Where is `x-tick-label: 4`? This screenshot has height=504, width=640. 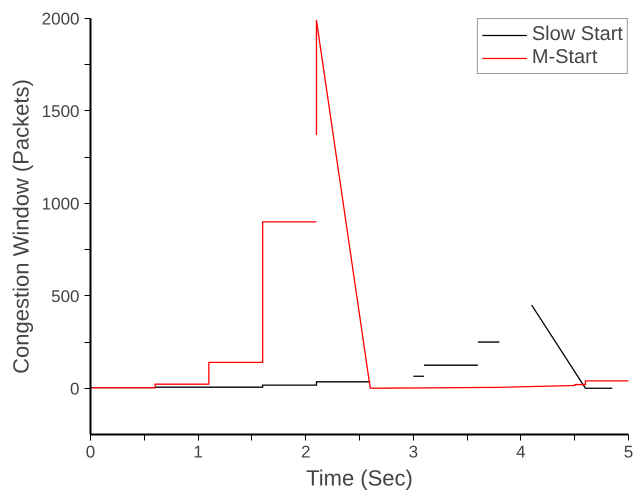 x-tick-label: 4 is located at coordinates (521, 452).